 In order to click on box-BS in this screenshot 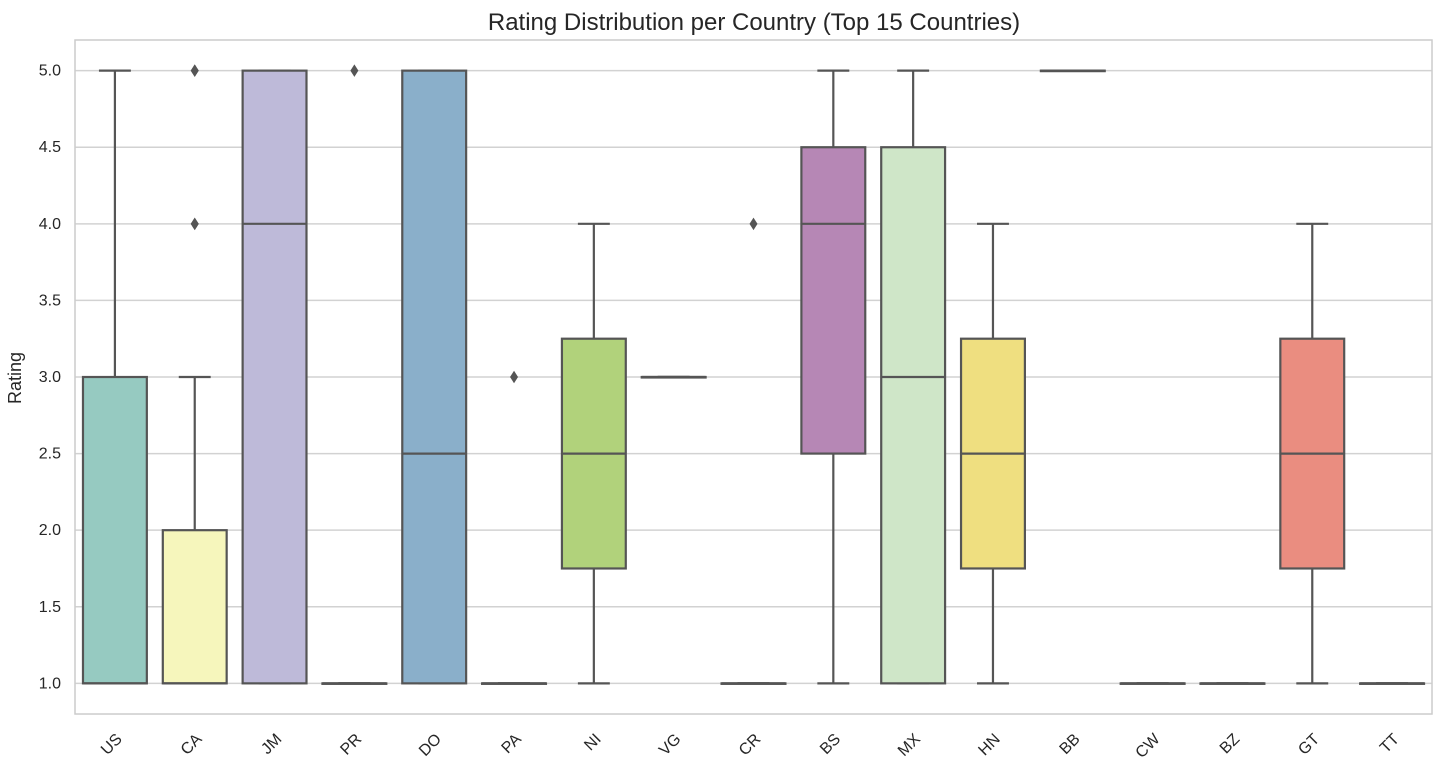, I will do `click(833, 377)`.